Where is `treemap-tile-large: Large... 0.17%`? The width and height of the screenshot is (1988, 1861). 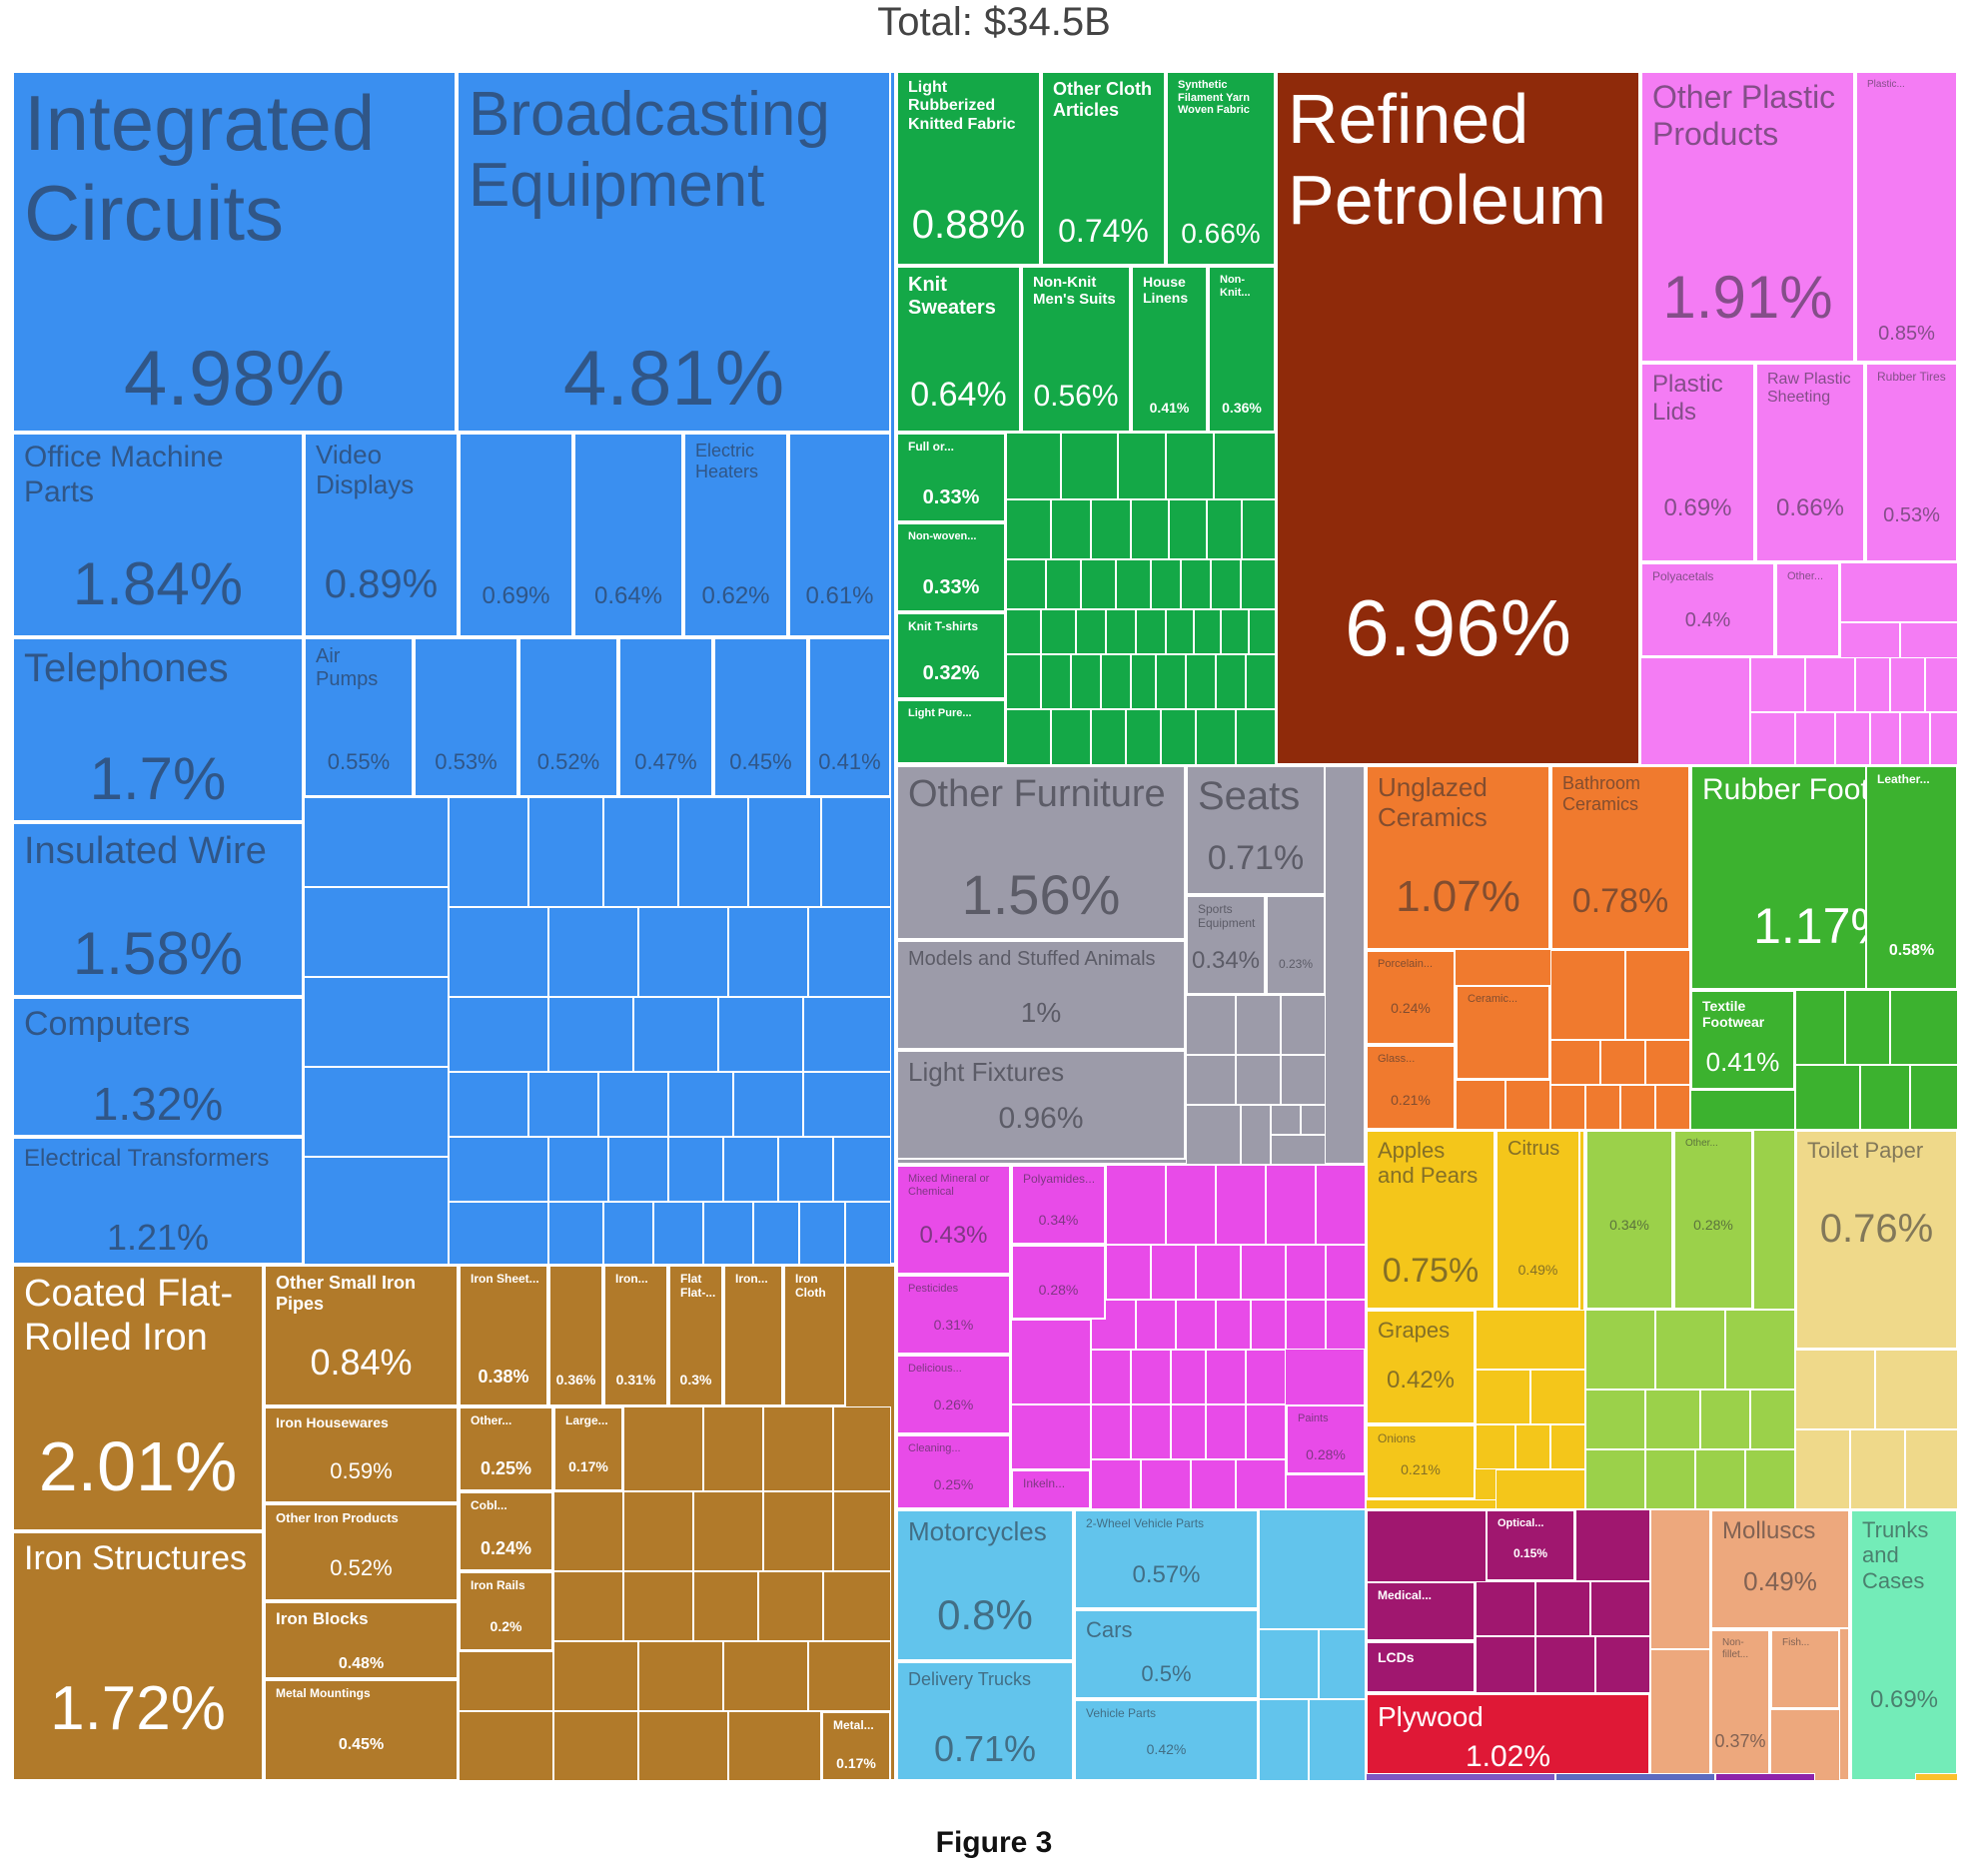
treemap-tile-large: Large... 0.17% is located at coordinates (588, 1448).